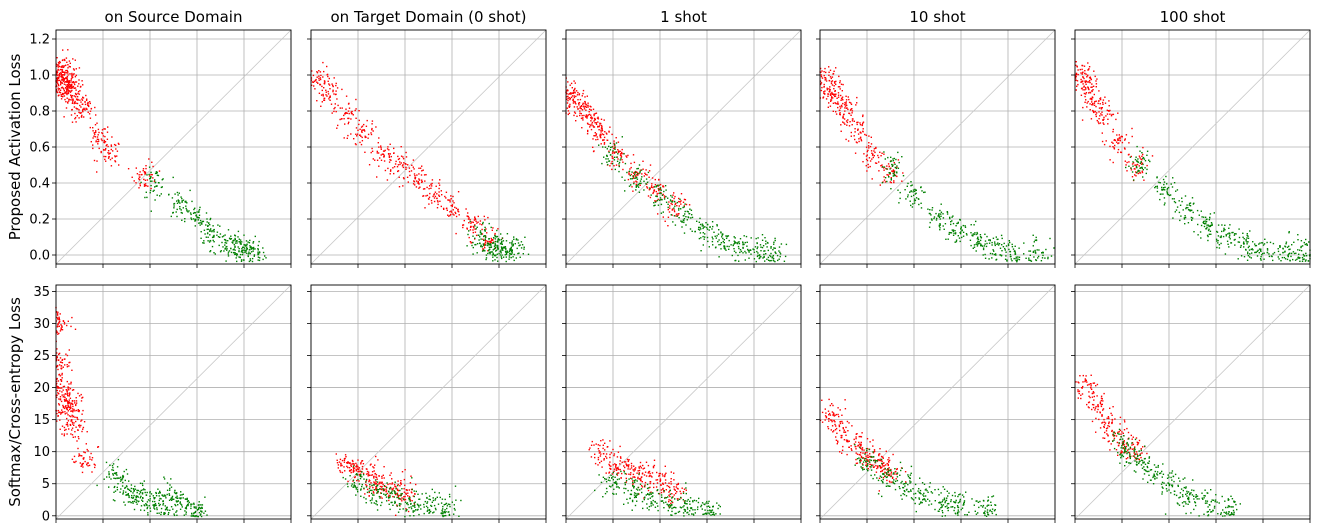 Image resolution: width=1319 pixels, height=525 pixels. I want to click on axes-frame, so click(173, 402).